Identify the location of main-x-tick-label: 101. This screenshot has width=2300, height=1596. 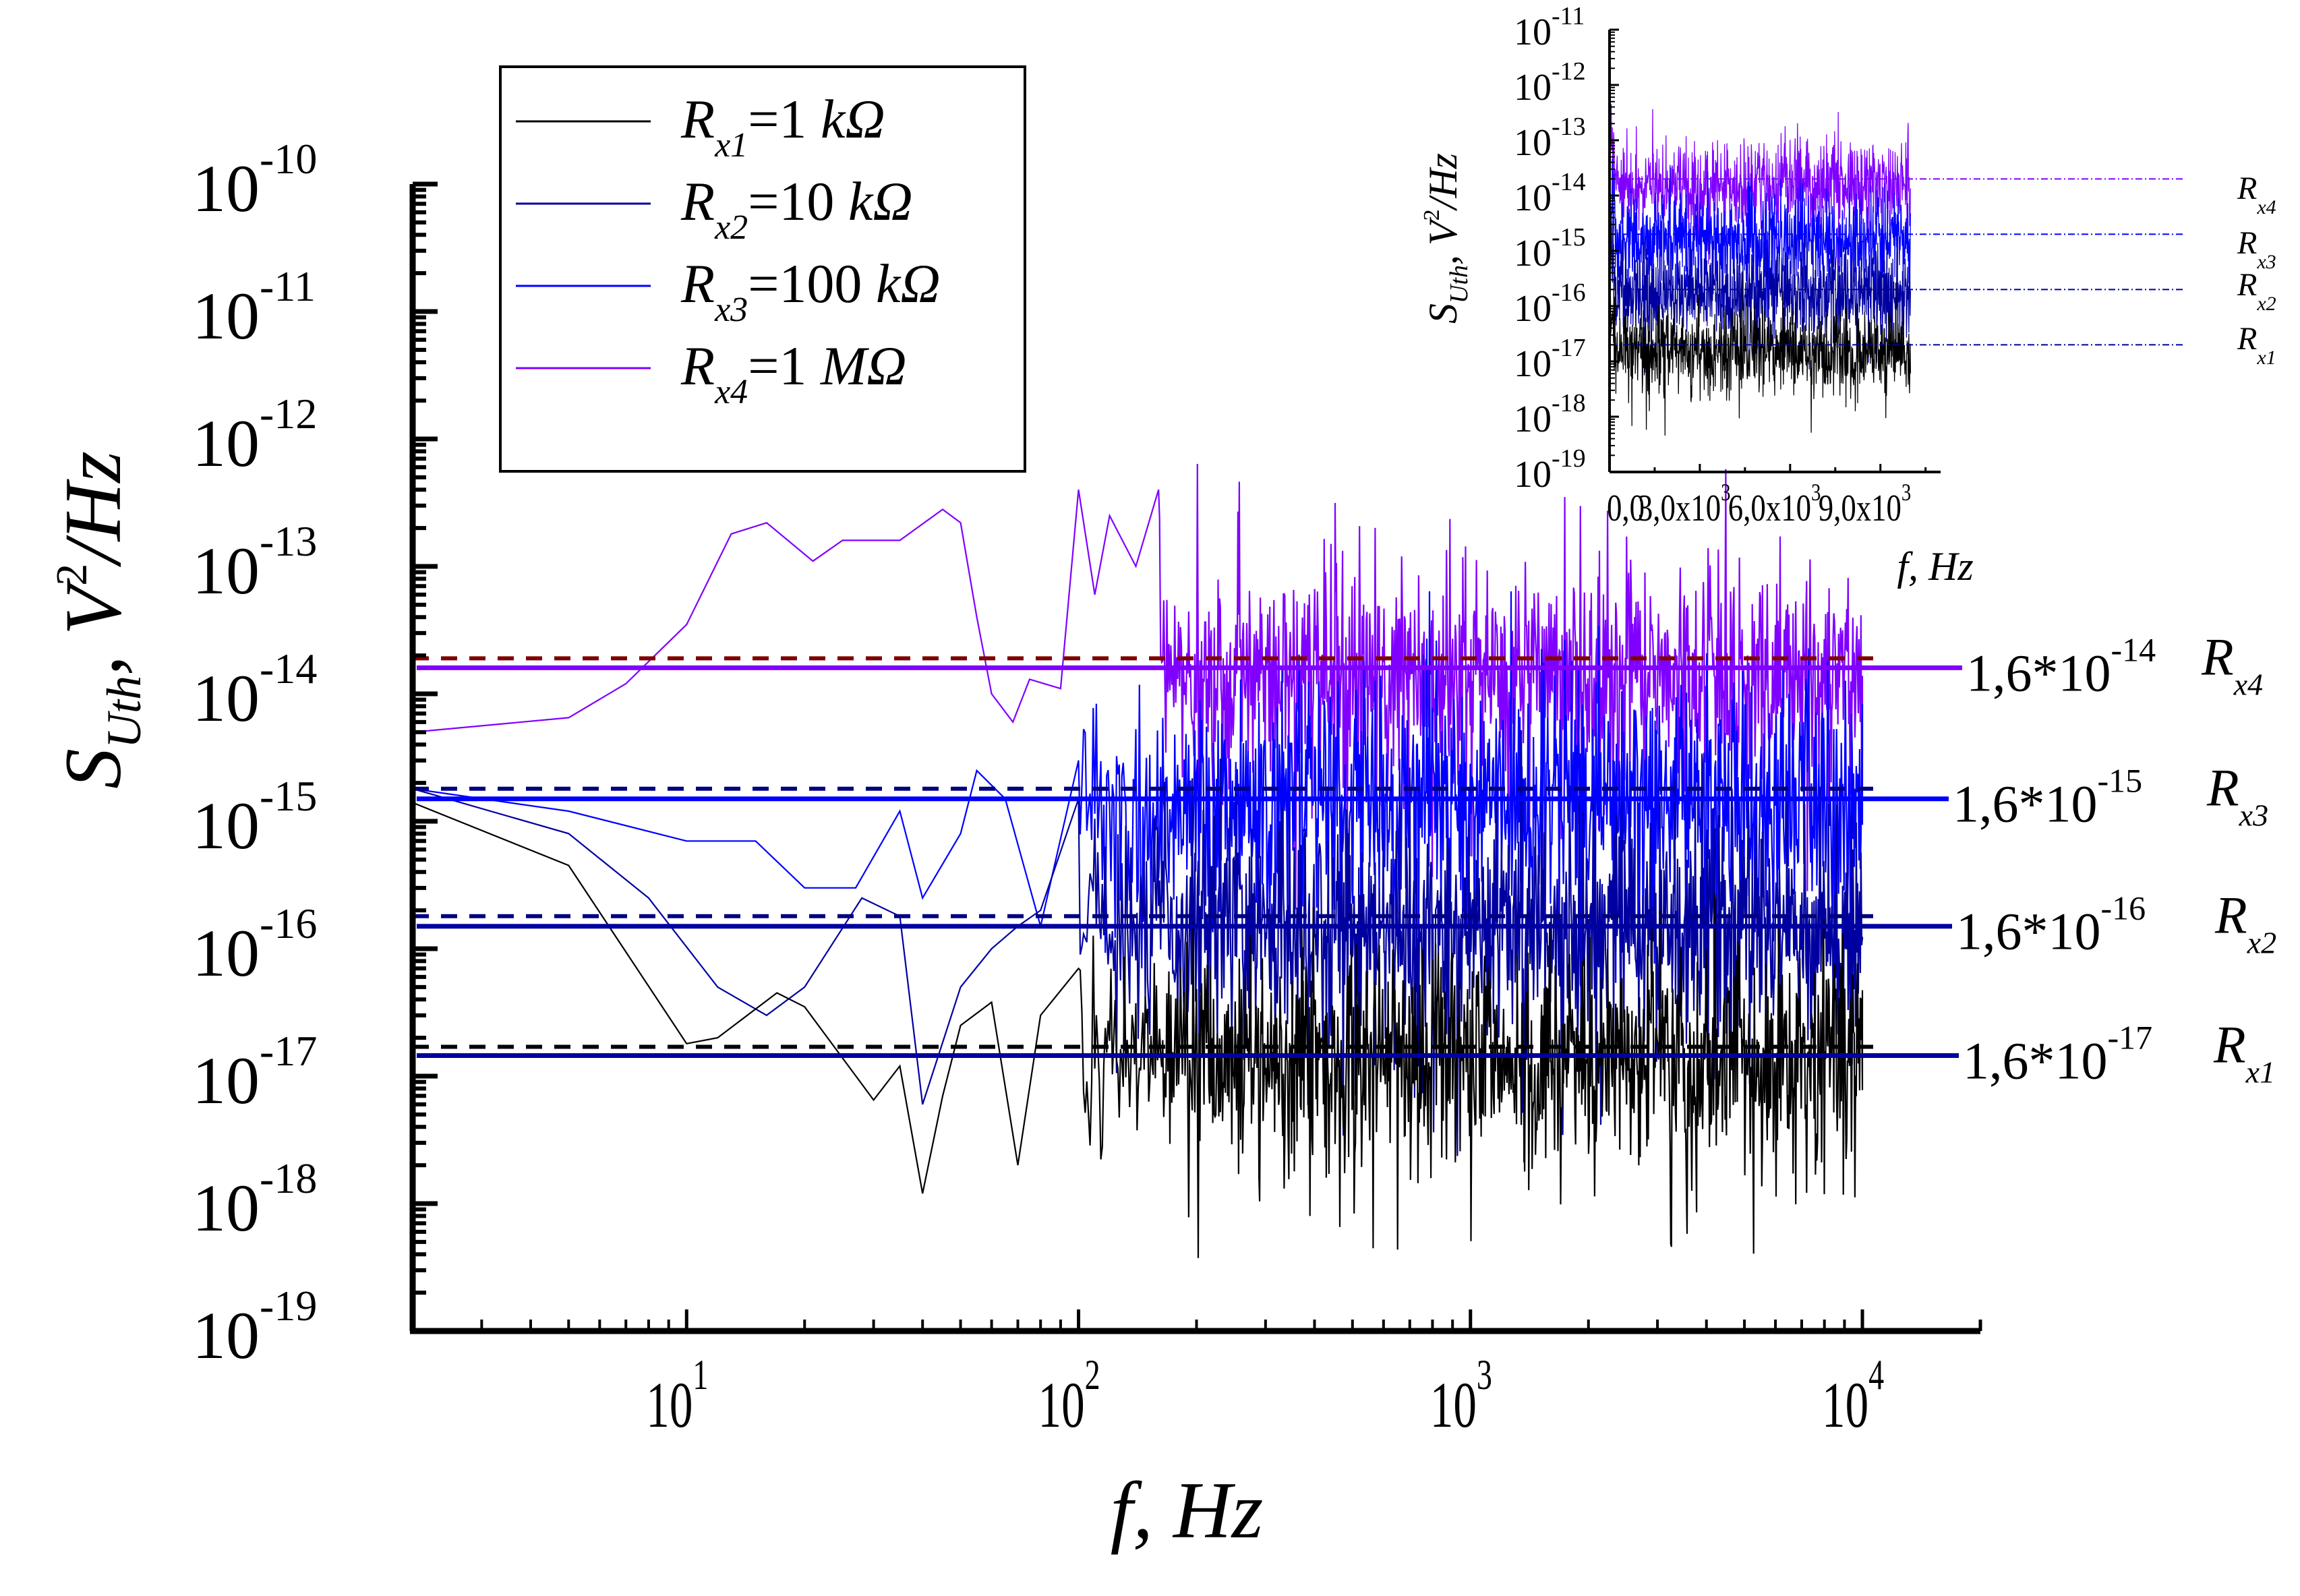
(677, 1396).